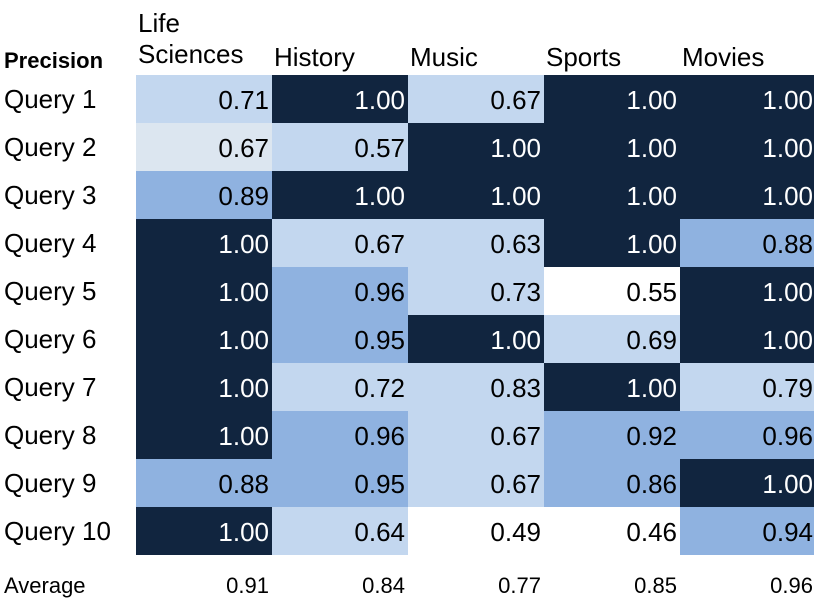 The image size is (814, 605). I want to click on heatmap-cell: 0.64, so click(340, 531).